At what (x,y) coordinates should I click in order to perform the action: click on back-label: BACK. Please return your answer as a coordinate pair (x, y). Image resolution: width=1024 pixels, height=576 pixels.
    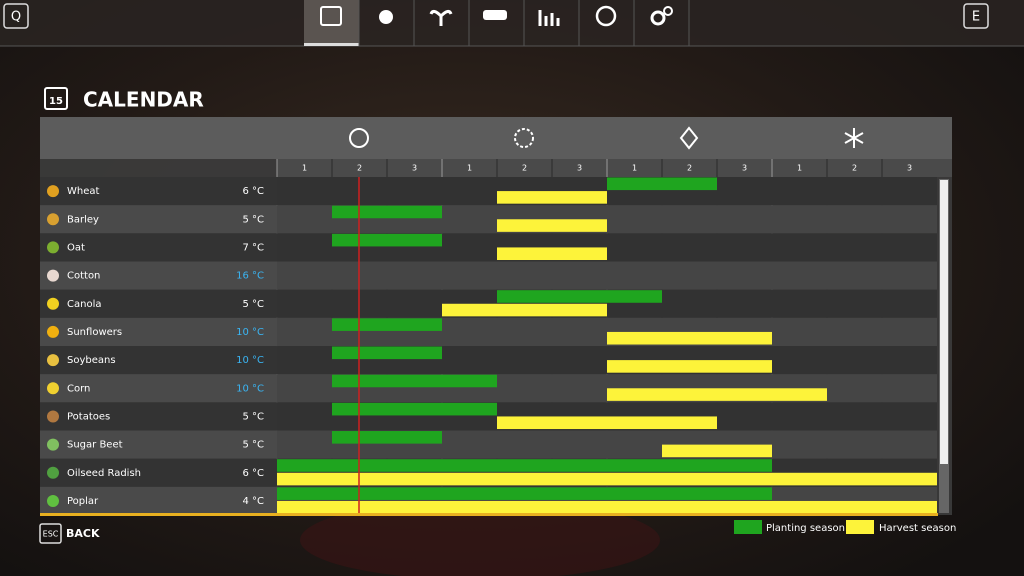
    Looking at the image, I should click on (83, 533).